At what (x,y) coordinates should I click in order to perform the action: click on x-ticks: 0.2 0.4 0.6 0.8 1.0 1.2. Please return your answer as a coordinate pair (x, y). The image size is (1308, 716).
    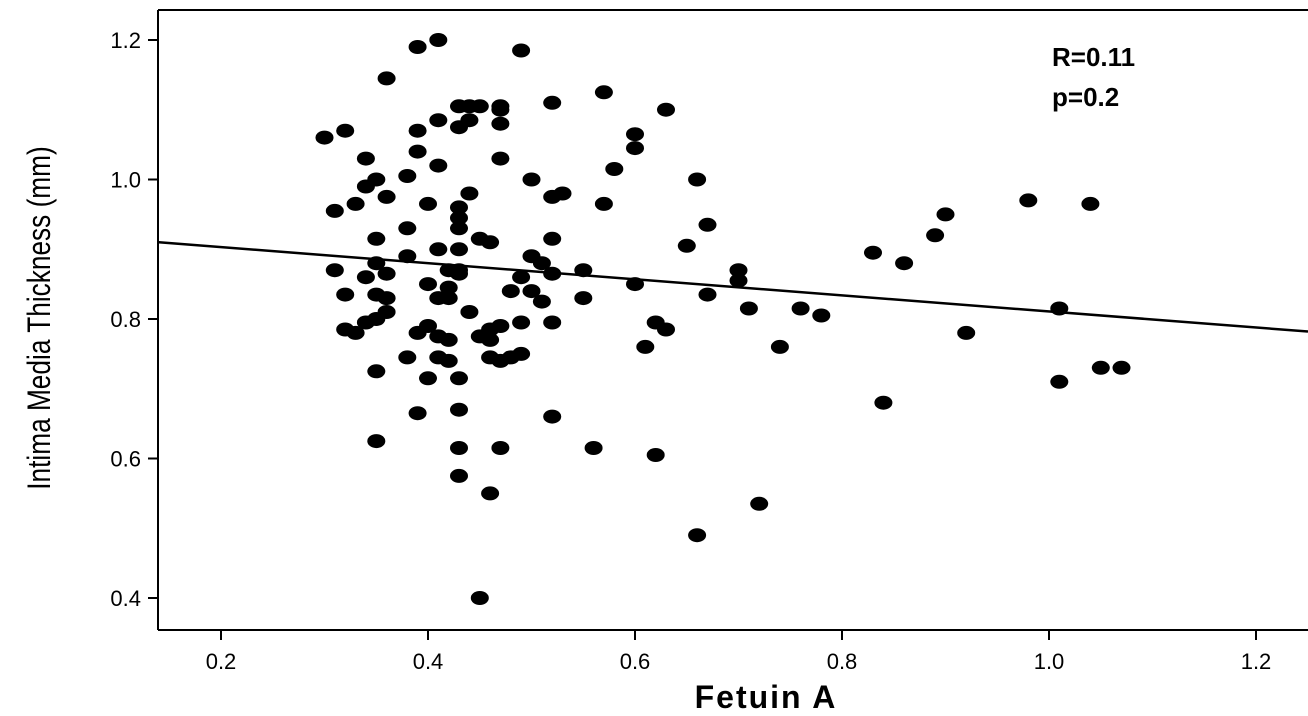
    Looking at the image, I should click on (739, 652).